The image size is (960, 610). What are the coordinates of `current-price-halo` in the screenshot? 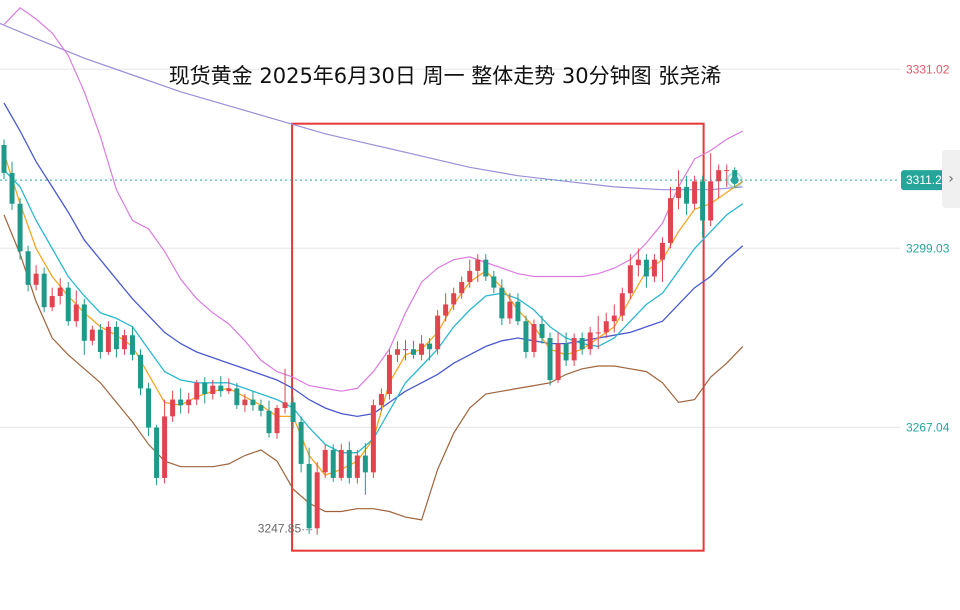 It's located at (734, 180).